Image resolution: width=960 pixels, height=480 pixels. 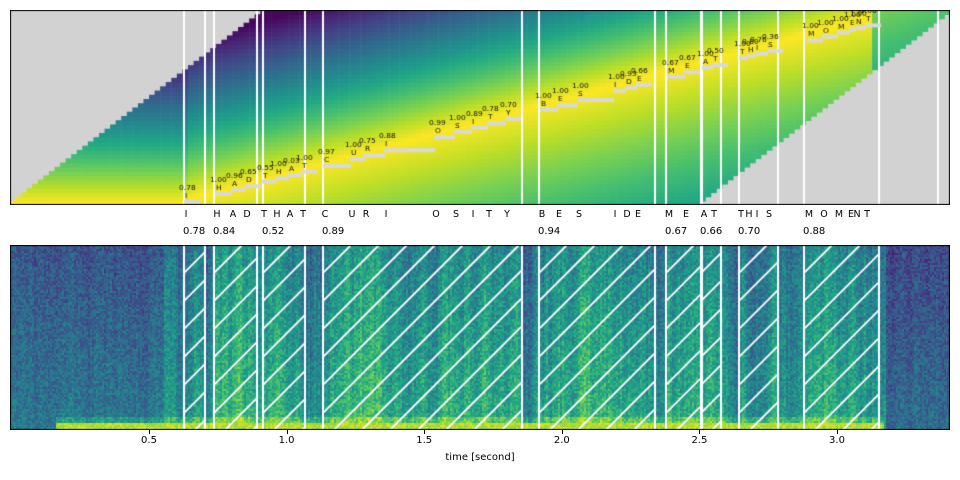 I want to click on alignment-char-label: N, so click(x=857, y=214).